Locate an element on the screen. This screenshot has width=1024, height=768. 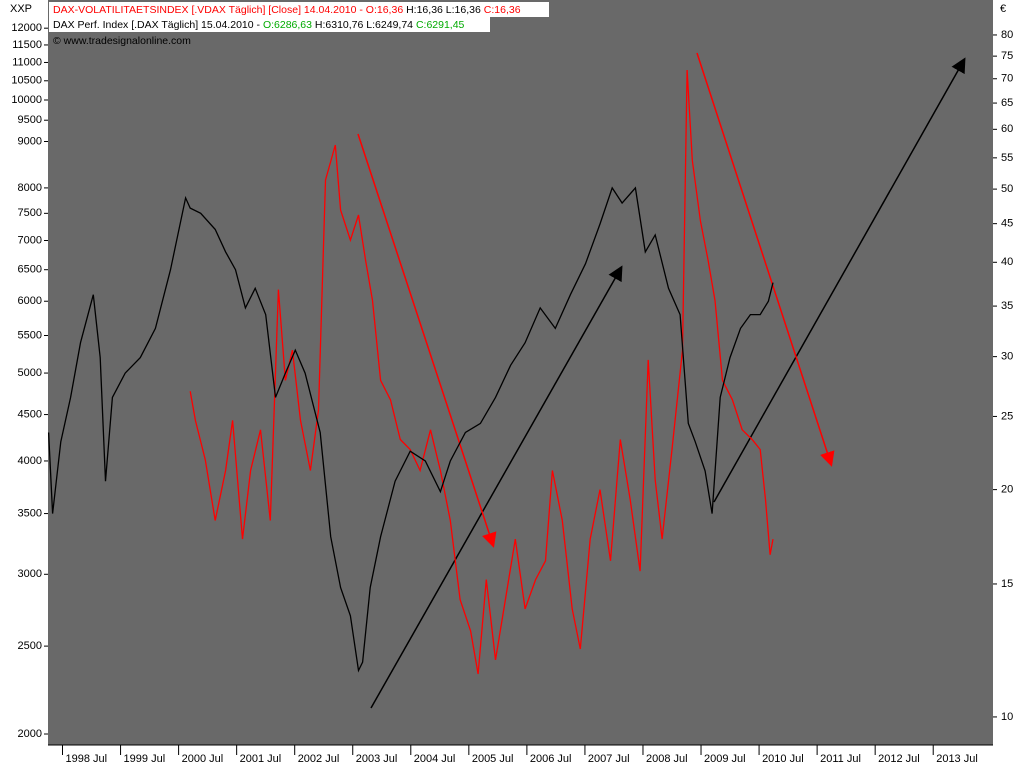
x-tick-label: 2007 Jul is located at coordinates (609, 759).